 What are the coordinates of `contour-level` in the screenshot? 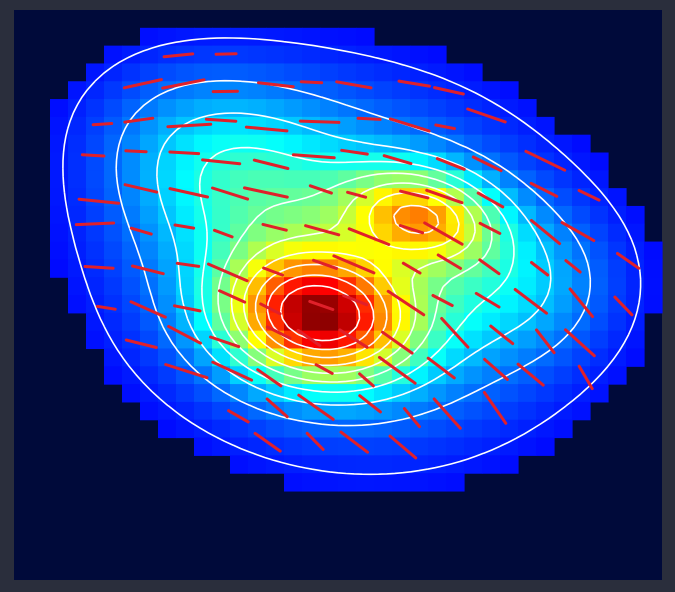 It's located at (355, 277).